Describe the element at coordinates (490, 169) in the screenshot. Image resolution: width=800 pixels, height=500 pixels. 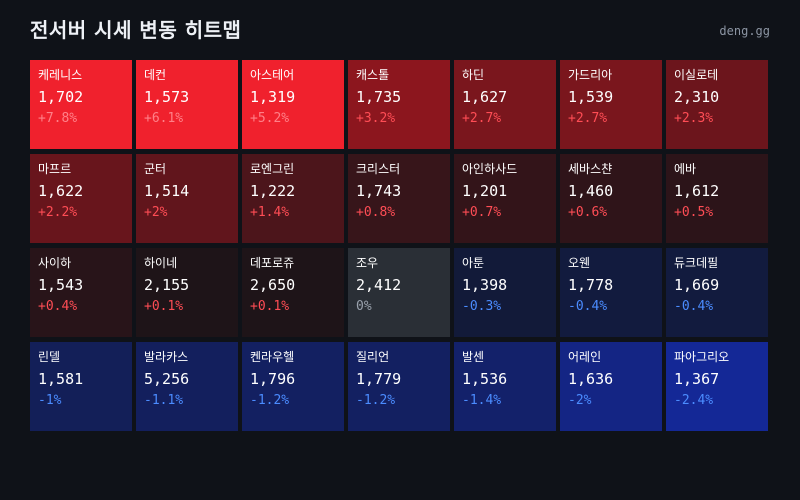
I see `server-name: 아인하사드` at that location.